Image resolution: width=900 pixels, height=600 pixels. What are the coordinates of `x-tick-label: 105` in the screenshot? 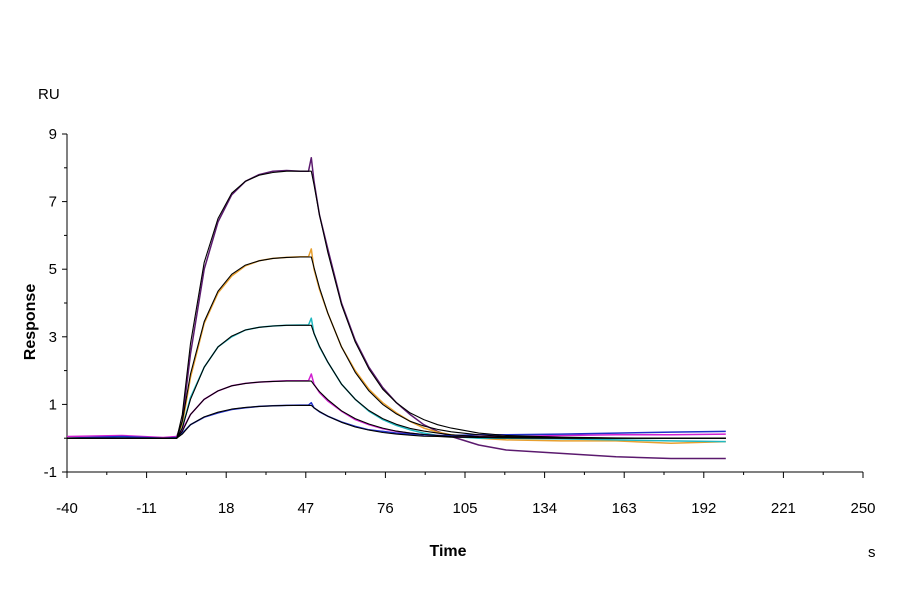 It's located at (464, 508).